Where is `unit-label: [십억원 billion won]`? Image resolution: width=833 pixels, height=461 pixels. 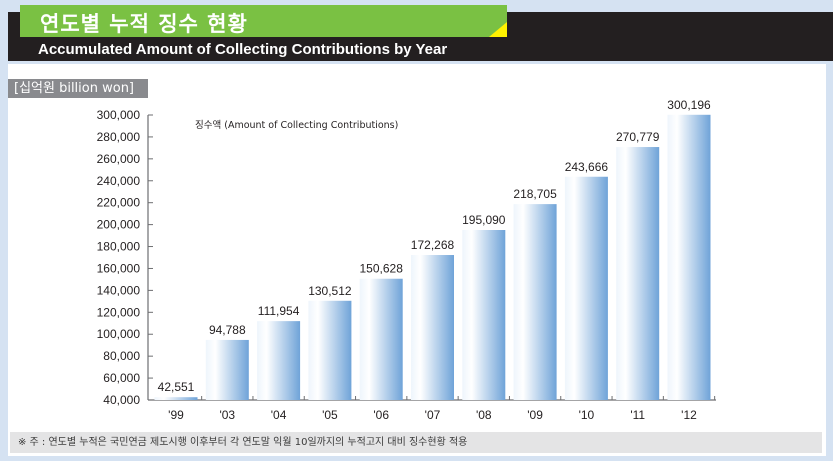
unit-label: [십억원 billion won] is located at coordinates (78, 88).